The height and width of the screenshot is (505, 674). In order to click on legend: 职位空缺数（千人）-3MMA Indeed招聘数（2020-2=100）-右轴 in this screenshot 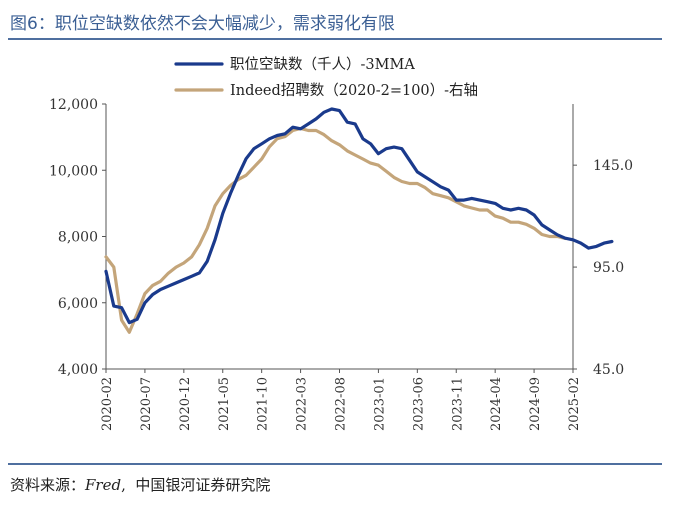, I will do `click(326, 77)`.